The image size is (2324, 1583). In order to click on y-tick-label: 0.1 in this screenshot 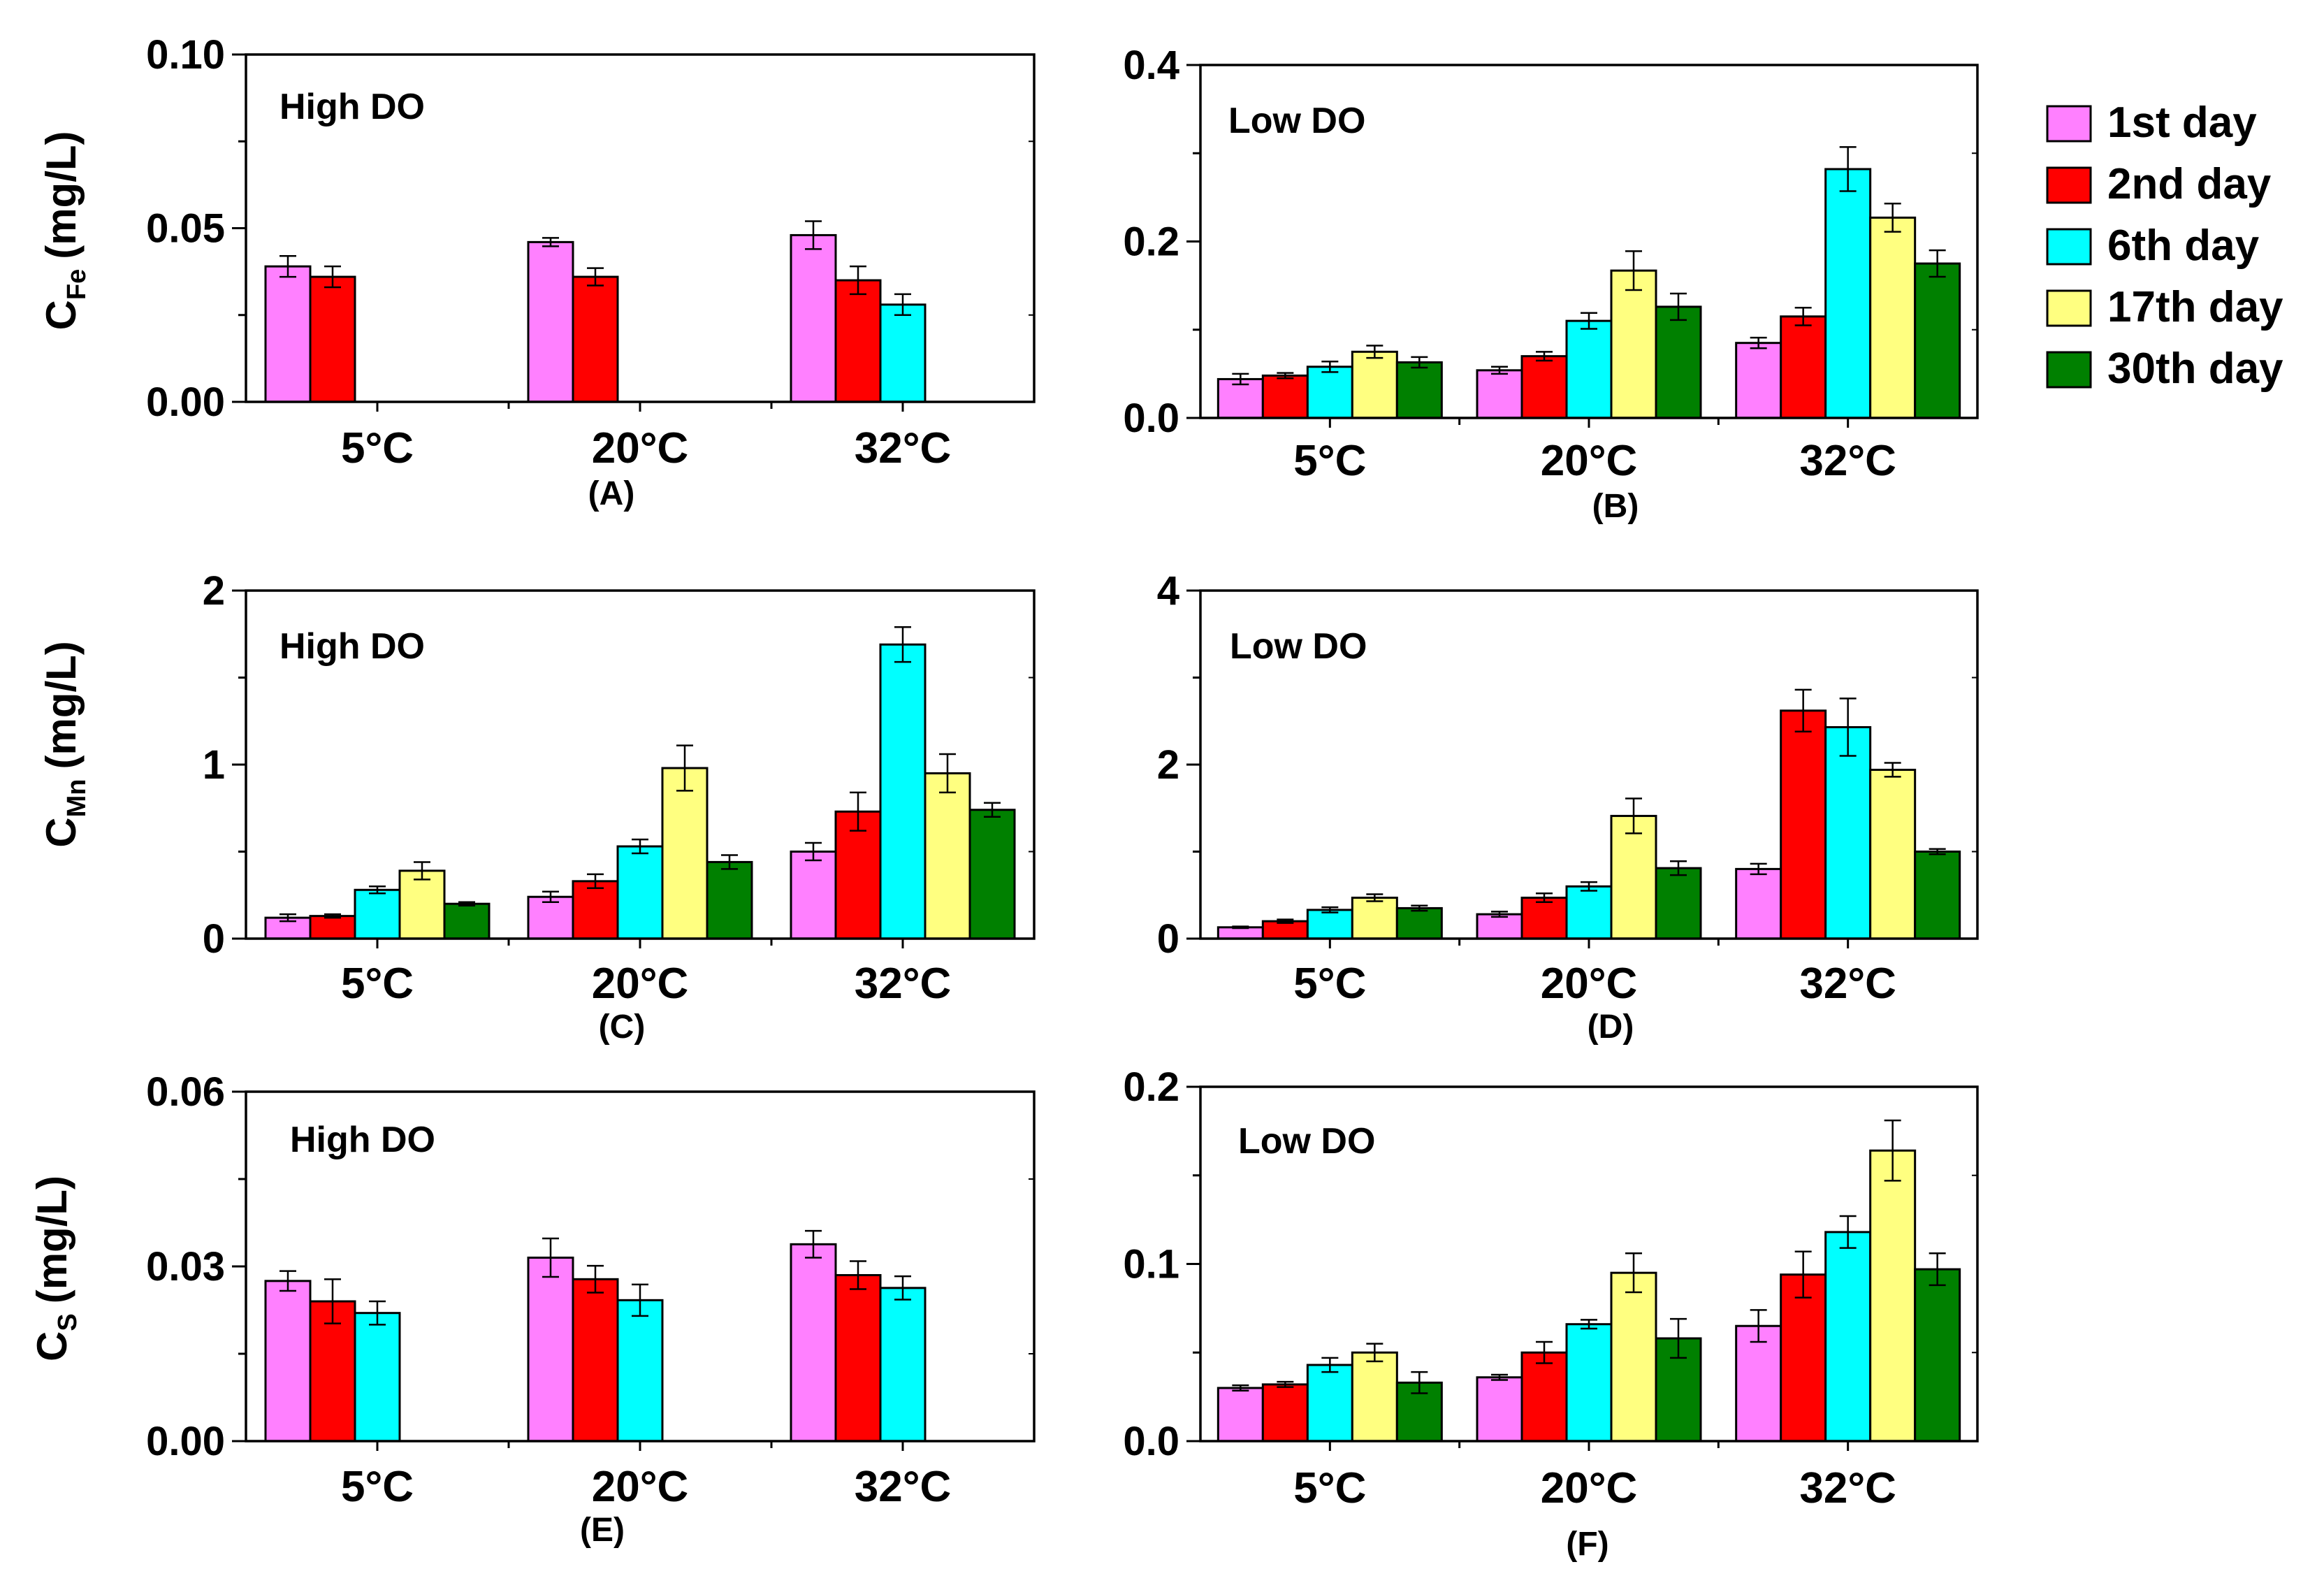, I will do `click(1151, 1264)`.